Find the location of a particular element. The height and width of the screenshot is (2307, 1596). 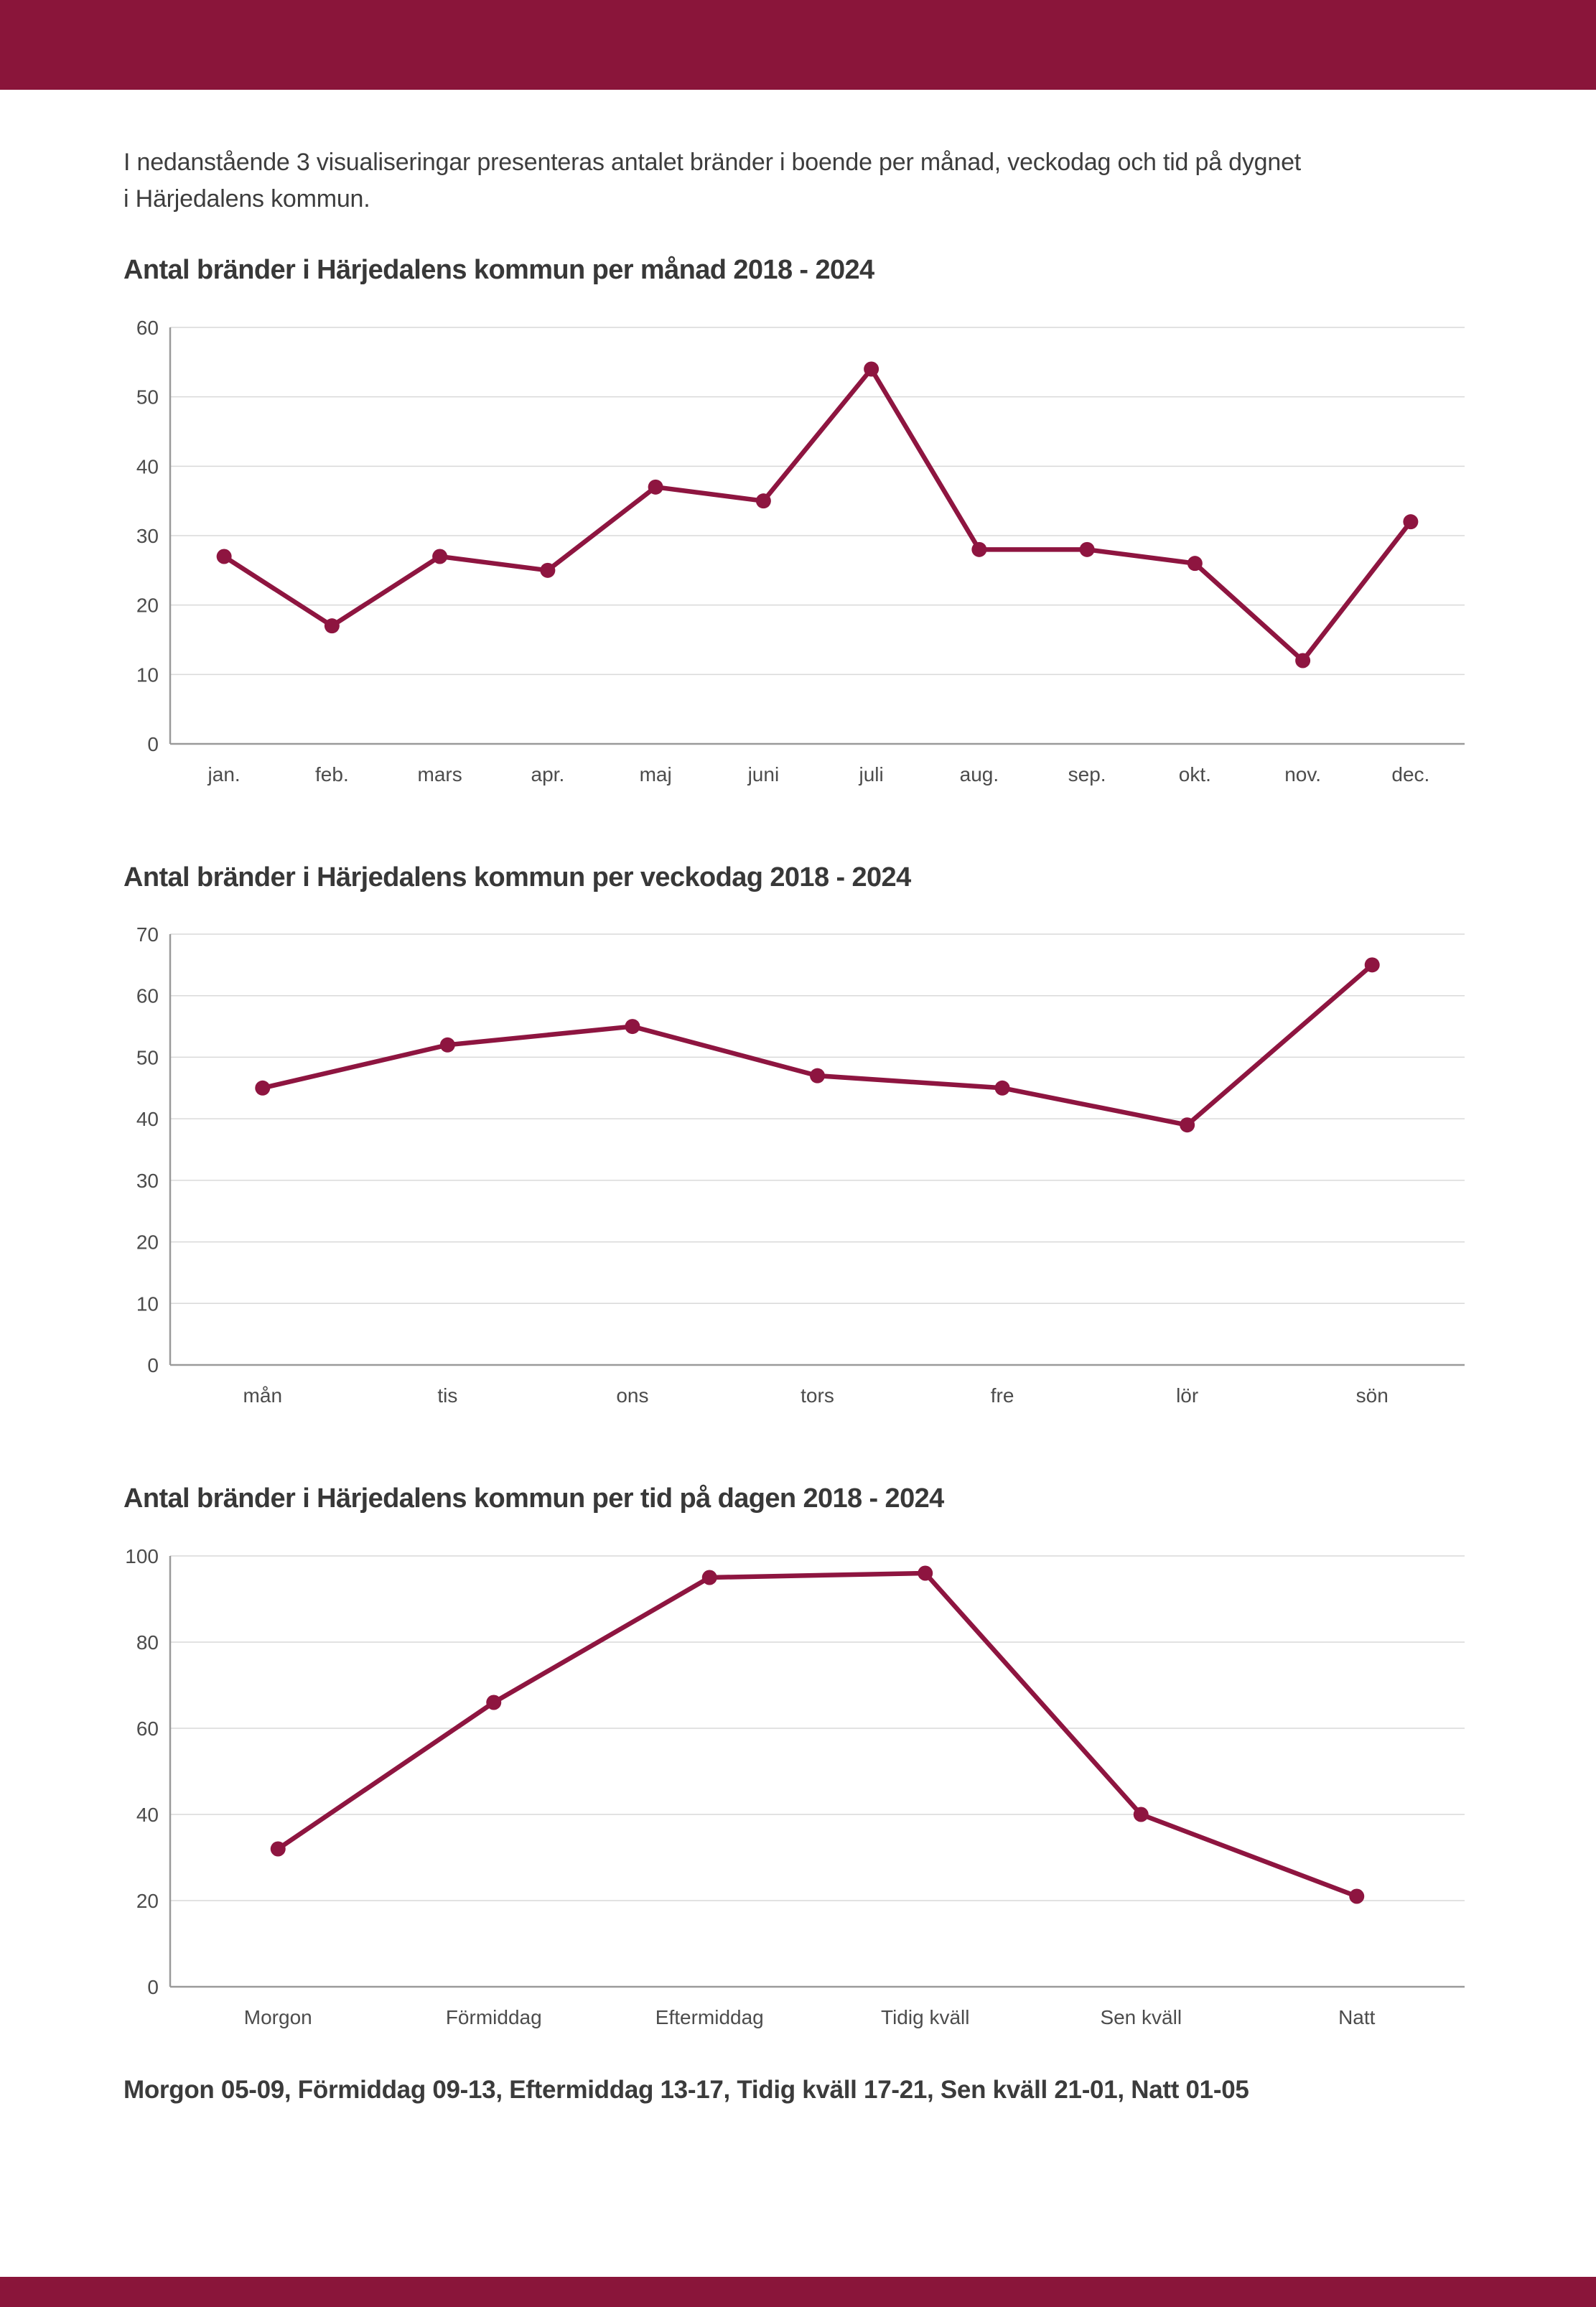

x-axis-label: Förmiddag is located at coordinates (494, 2017).